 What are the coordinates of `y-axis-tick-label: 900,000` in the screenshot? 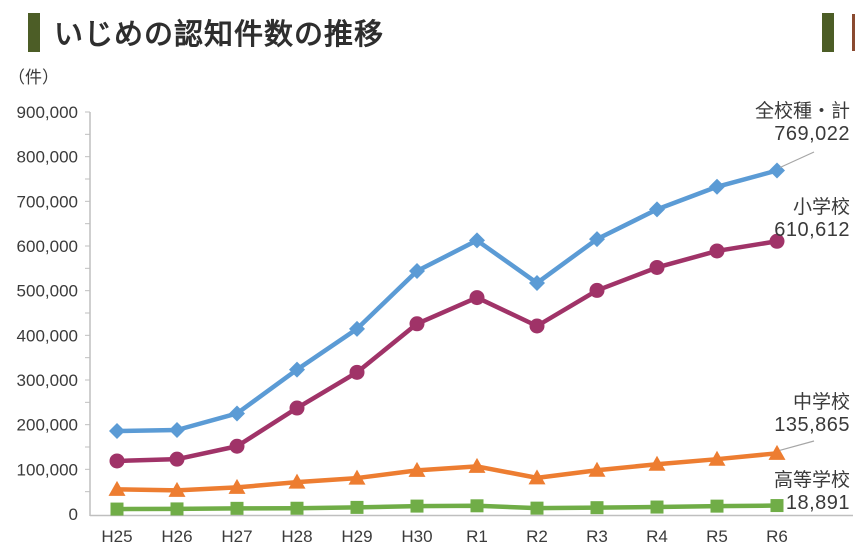 It's located at (47, 112).